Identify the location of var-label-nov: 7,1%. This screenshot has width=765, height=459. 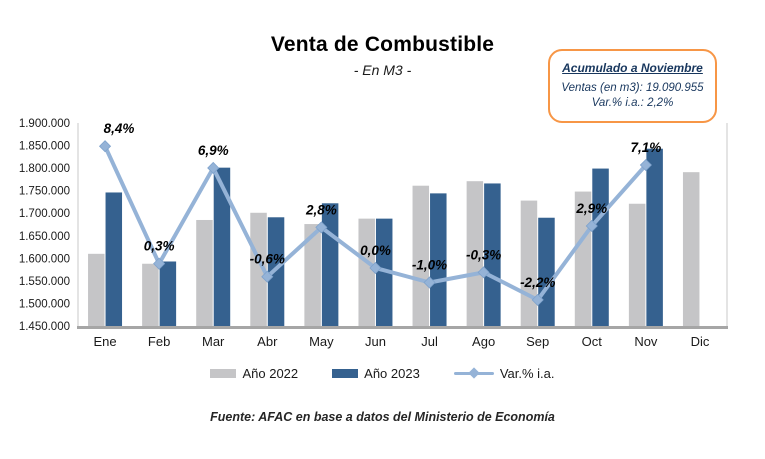
(645, 147).